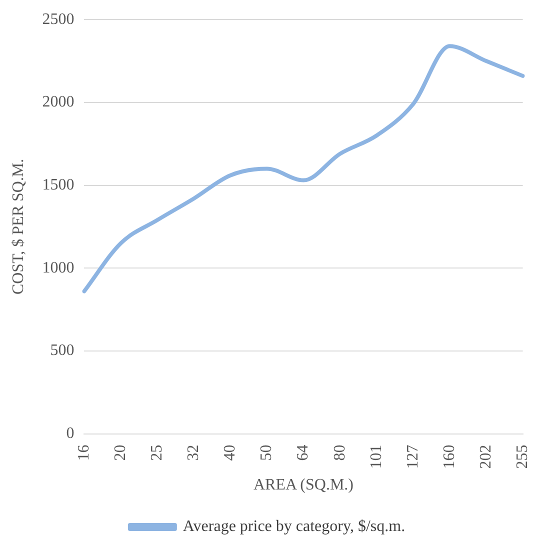 The height and width of the screenshot is (550, 545). What do you see at coordinates (157, 452) in the screenshot?
I see `x-tick-label: 25` at bounding box center [157, 452].